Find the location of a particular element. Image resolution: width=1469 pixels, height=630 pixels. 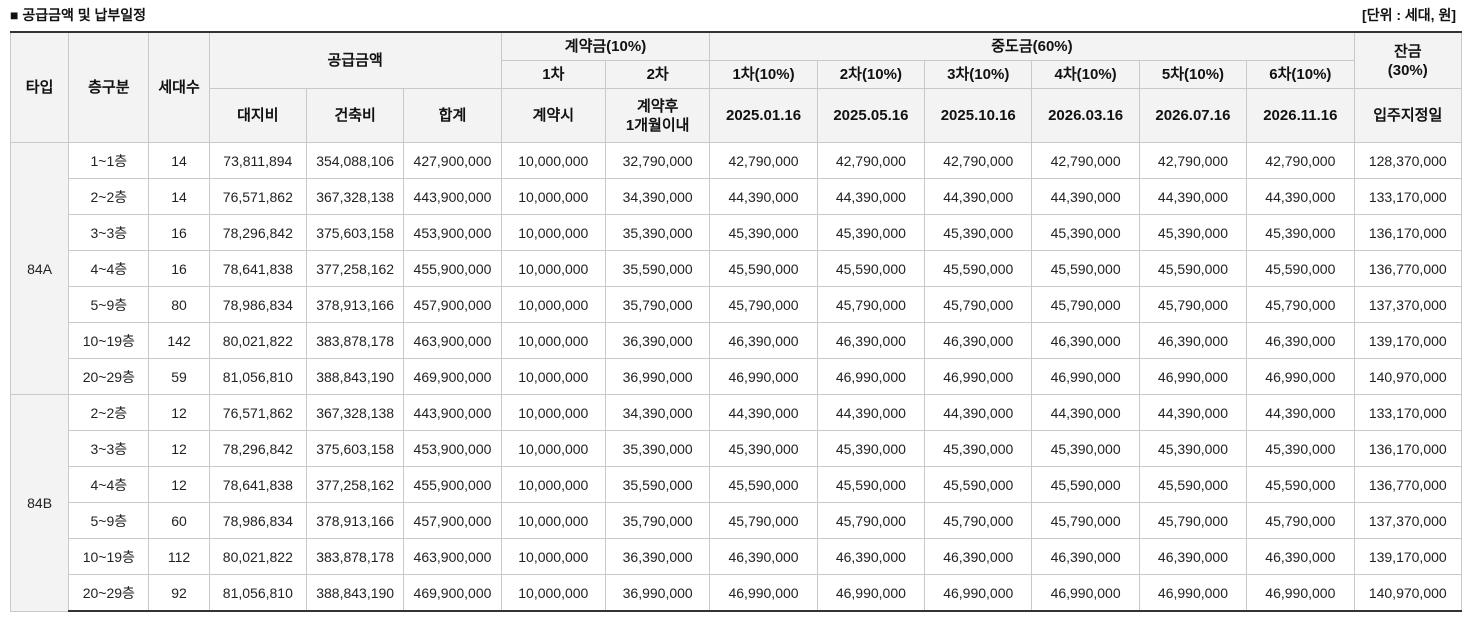

households-cell: 14 is located at coordinates (179, 160).